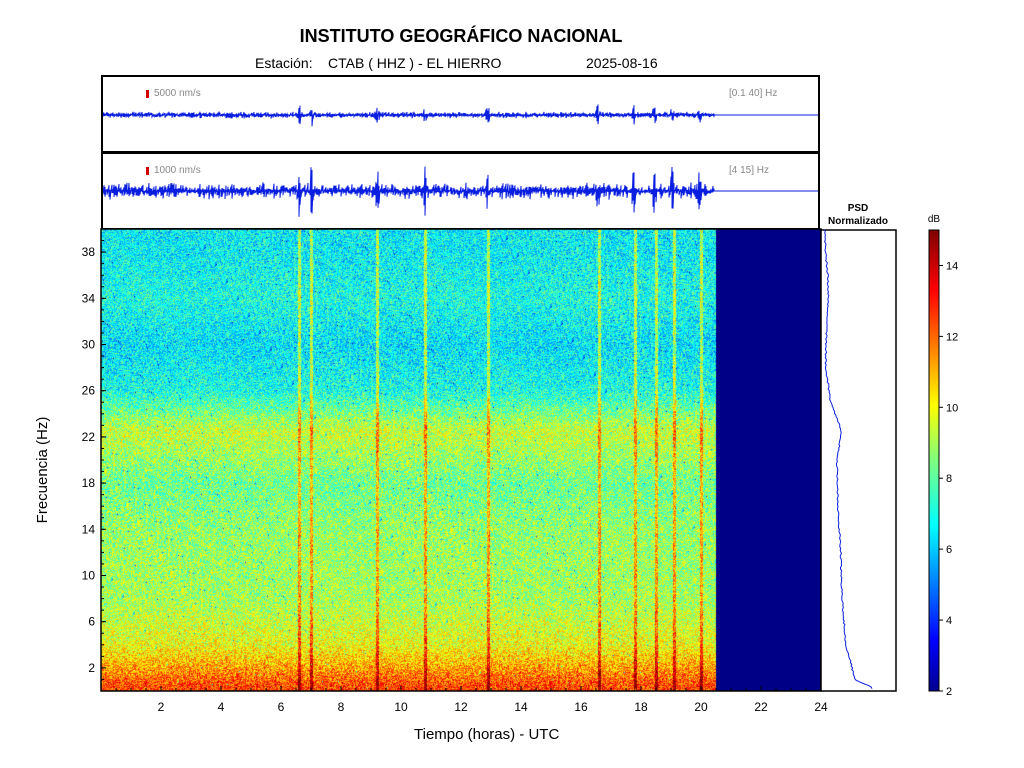 Image resolution: width=1024 pixels, height=768 pixels. Describe the element at coordinates (821, 707) in the screenshot. I see `x-tick-label: 24` at that location.